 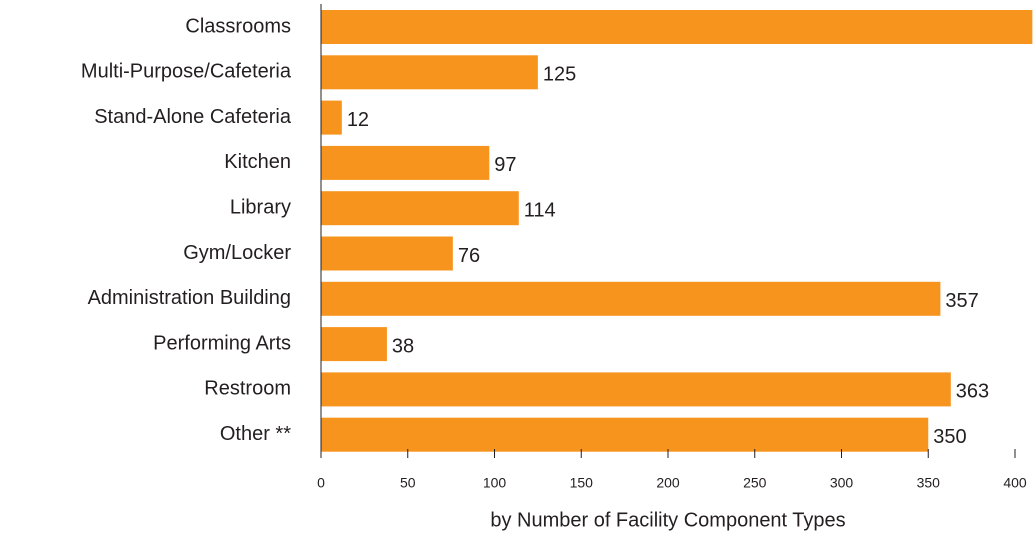 What do you see at coordinates (961, 301) in the screenshot?
I see `value-label: 357` at bounding box center [961, 301].